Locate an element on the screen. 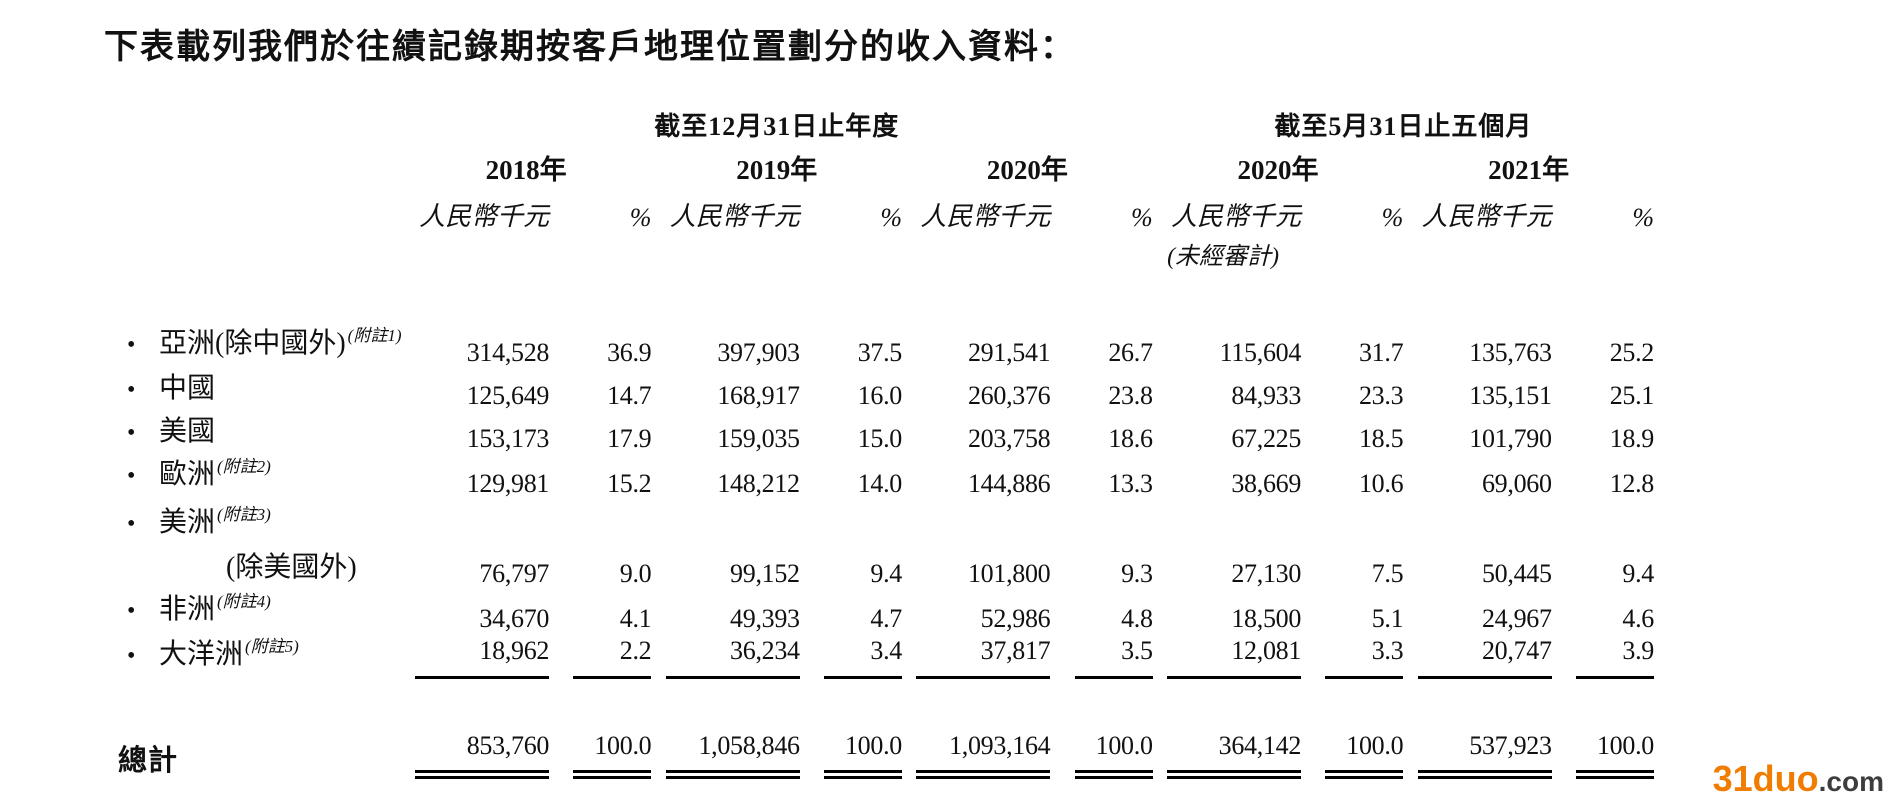 The width and height of the screenshot is (1892, 808). percent-cell: 23.3 is located at coordinates (1381, 395).